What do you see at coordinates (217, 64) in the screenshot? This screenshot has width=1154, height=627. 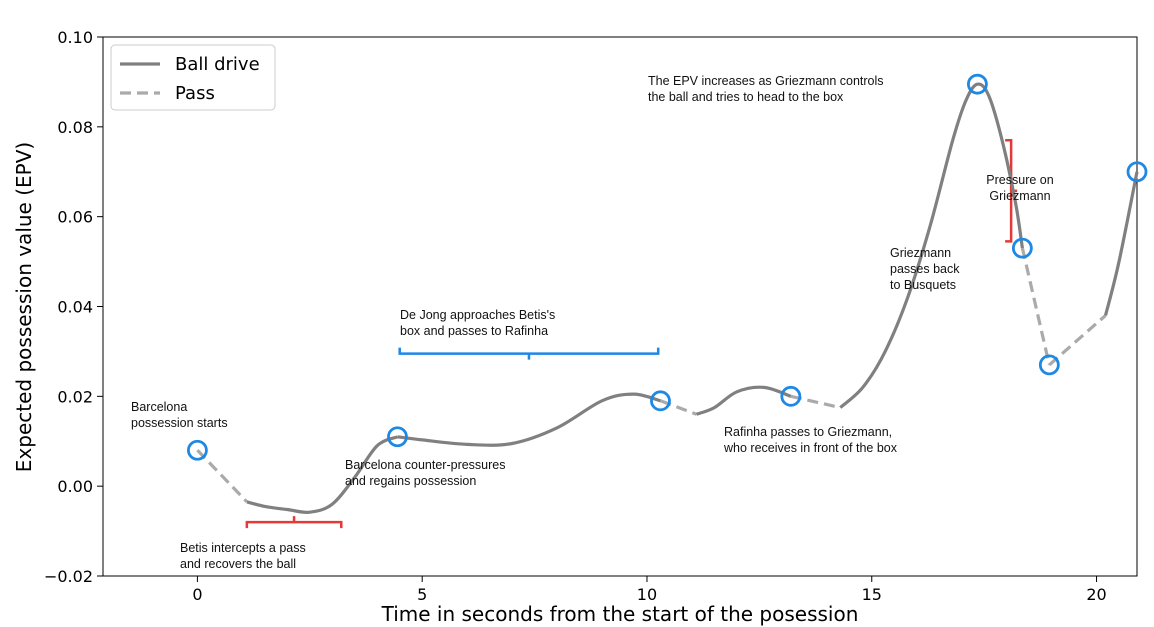 I see `legend-label: Ball drive` at bounding box center [217, 64].